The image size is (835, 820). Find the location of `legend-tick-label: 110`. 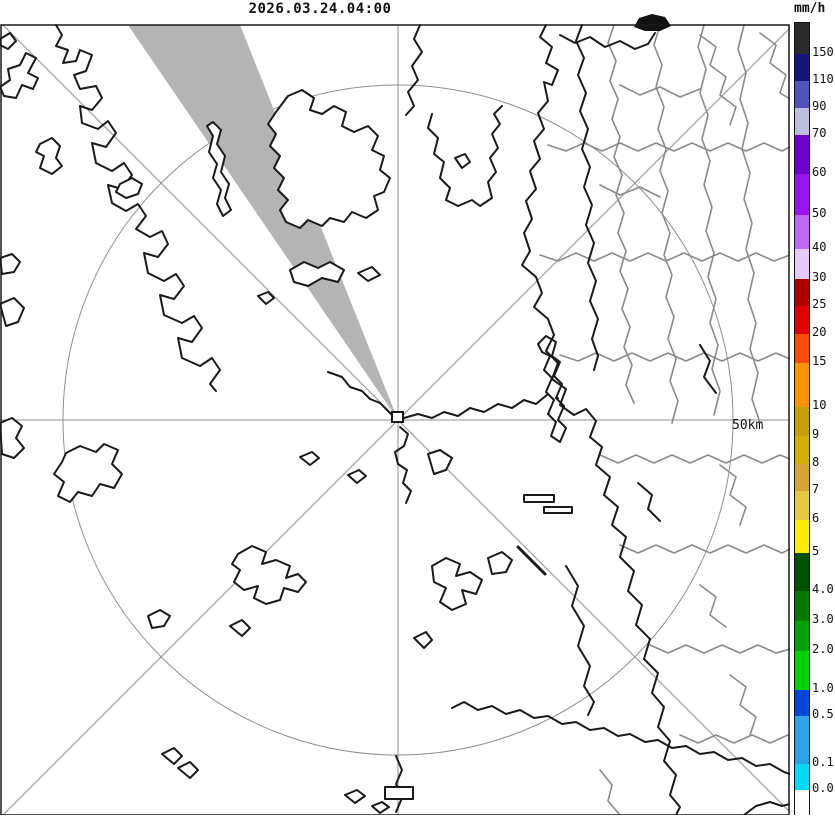

legend-tick-label: 110 is located at coordinates (823, 79).